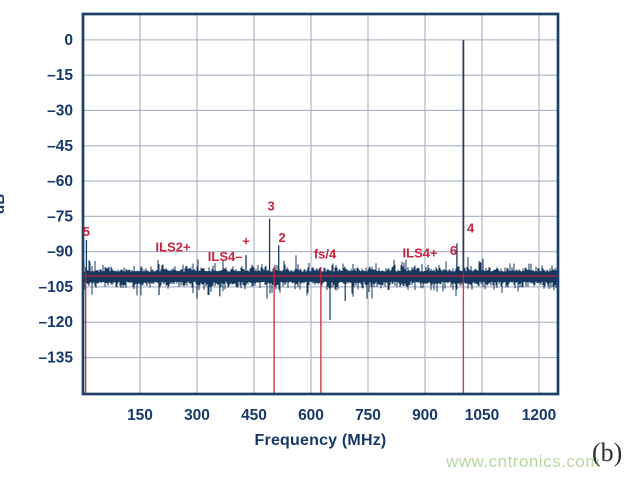 Image resolution: width=632 pixels, height=484 pixels. What do you see at coordinates (311, 415) in the screenshot?
I see `x-tick-label: 600` at bounding box center [311, 415].